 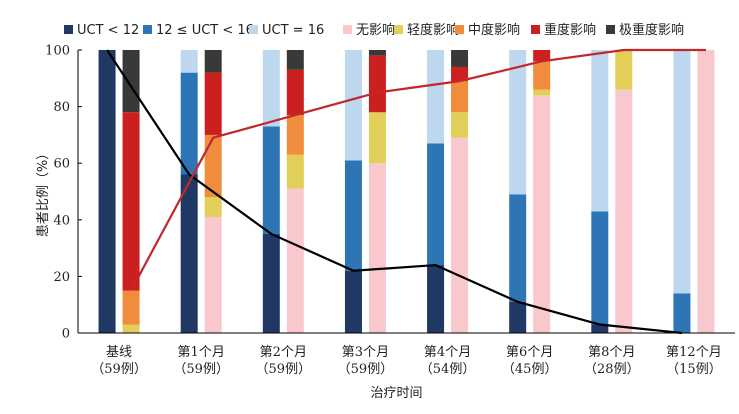 I want to click on y-tick-label: 100, so click(x=57, y=51).